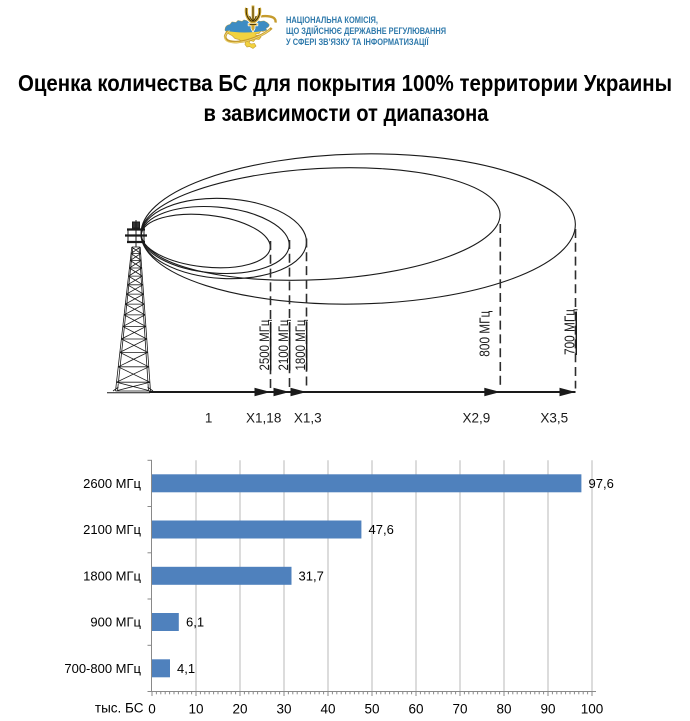  I want to click on svg-text: 90, so click(547, 709).